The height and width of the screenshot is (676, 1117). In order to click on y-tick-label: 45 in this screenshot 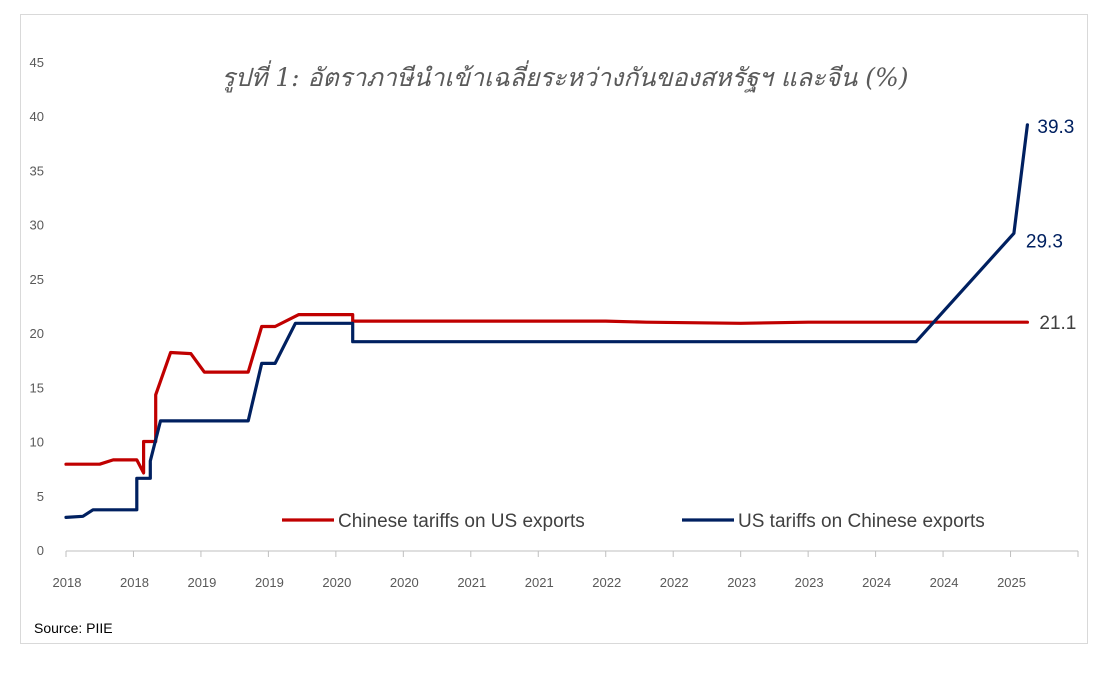, I will do `click(37, 62)`.